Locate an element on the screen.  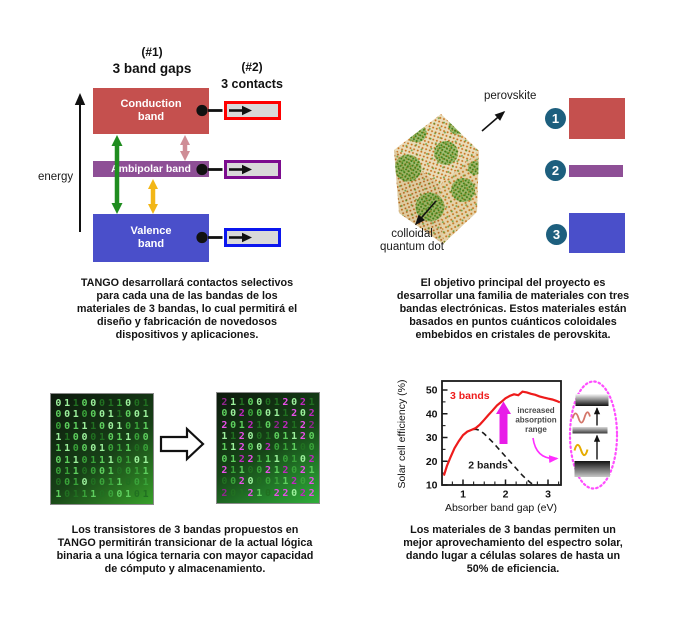
conduction-band: Conduction band is located at coordinates (151, 111).